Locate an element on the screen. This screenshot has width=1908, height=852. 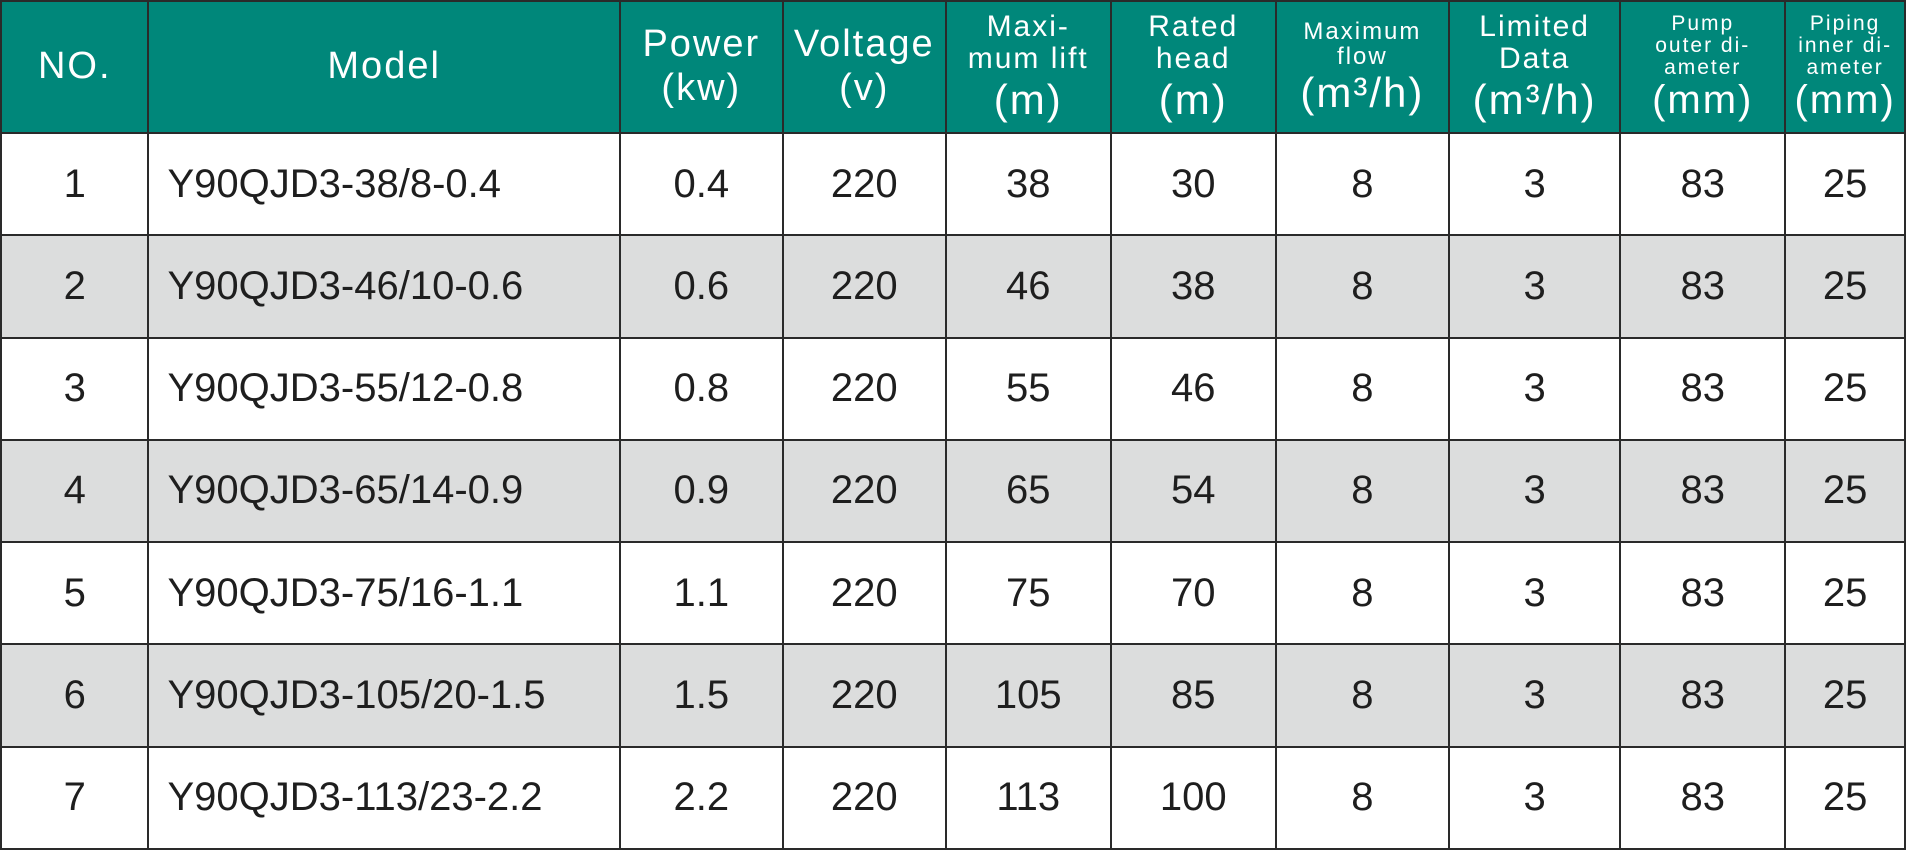
table-row: 6 Y90QJD3-105/20-1.5 1.5 220 105 85 8 3 83 25 is located at coordinates (953, 695).